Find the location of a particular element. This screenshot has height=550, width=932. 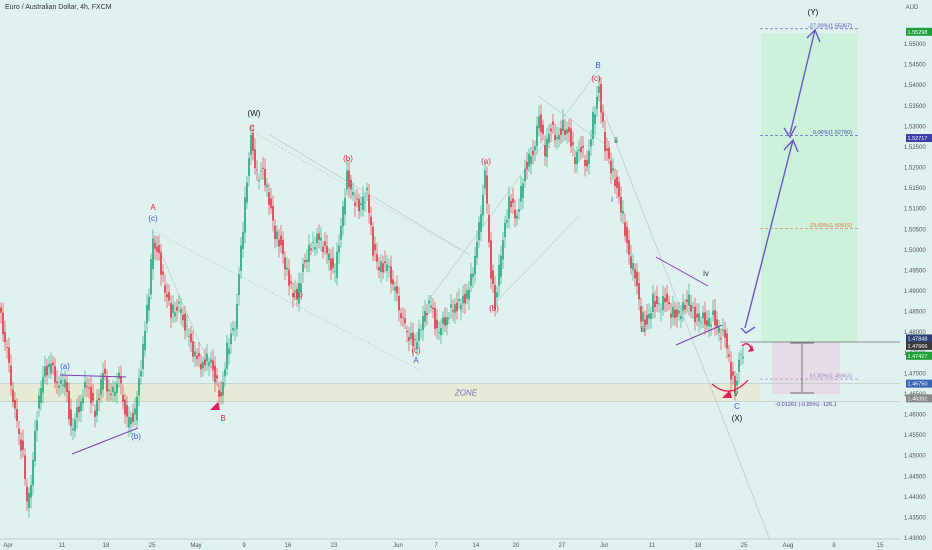

x-tick-label: 8 is located at coordinates (834, 546).